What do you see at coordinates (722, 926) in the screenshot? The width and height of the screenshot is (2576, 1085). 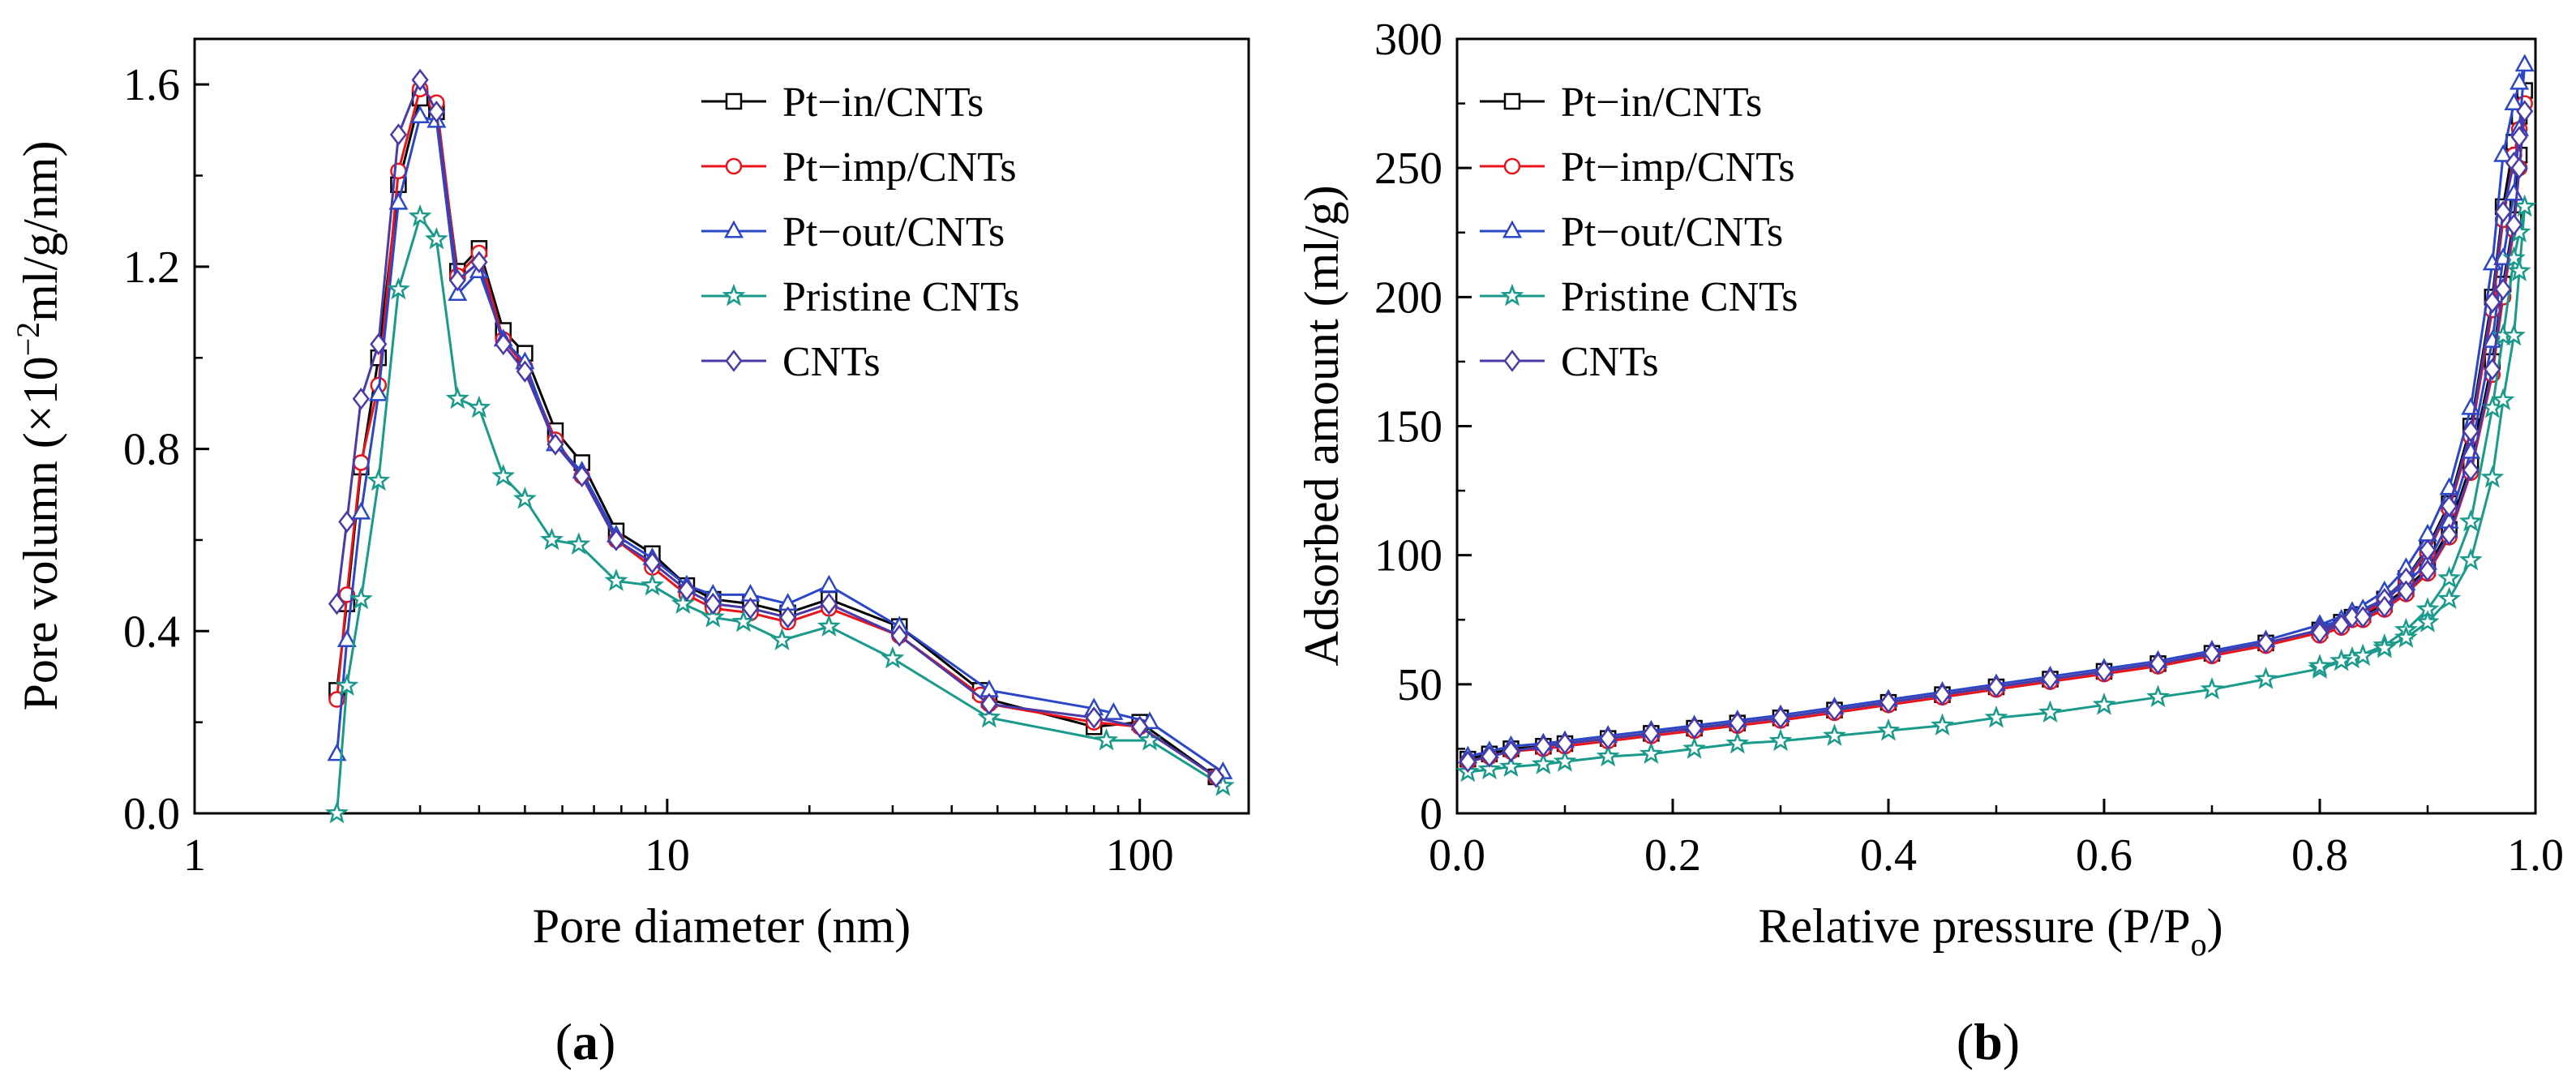 I see `panel-a-x-axis-title: Pore diameter (nm)` at bounding box center [722, 926].